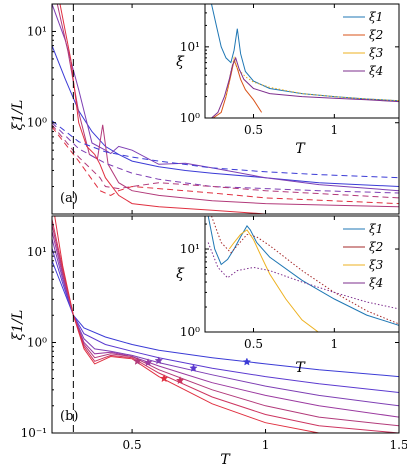  I want to click on panel-a-inset-legend-label-4: ξ4, so click(376, 71).